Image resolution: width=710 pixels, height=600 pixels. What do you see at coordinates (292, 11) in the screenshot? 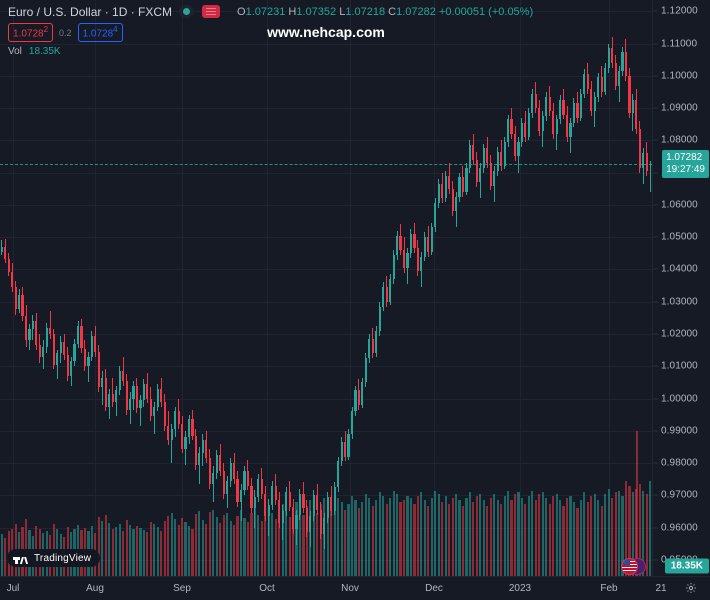
I see `high-label: H` at bounding box center [292, 11].